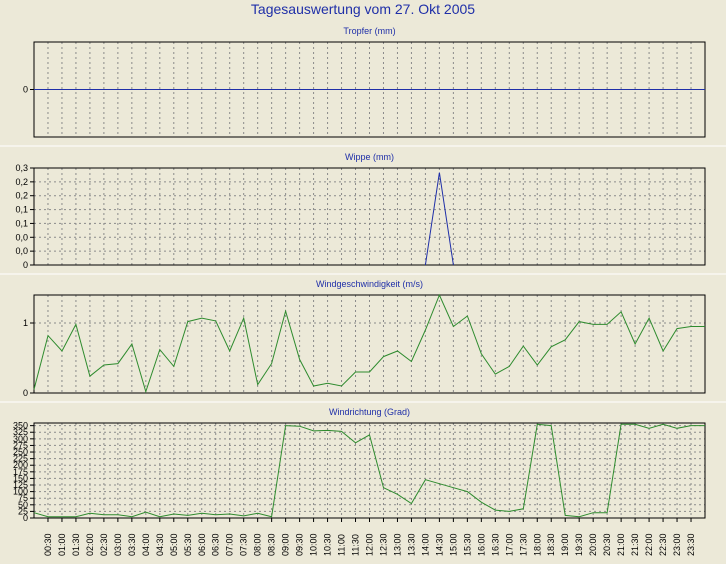 This screenshot has height=564, width=726. I want to click on x-tick-label: 17:30, so click(523, 544).